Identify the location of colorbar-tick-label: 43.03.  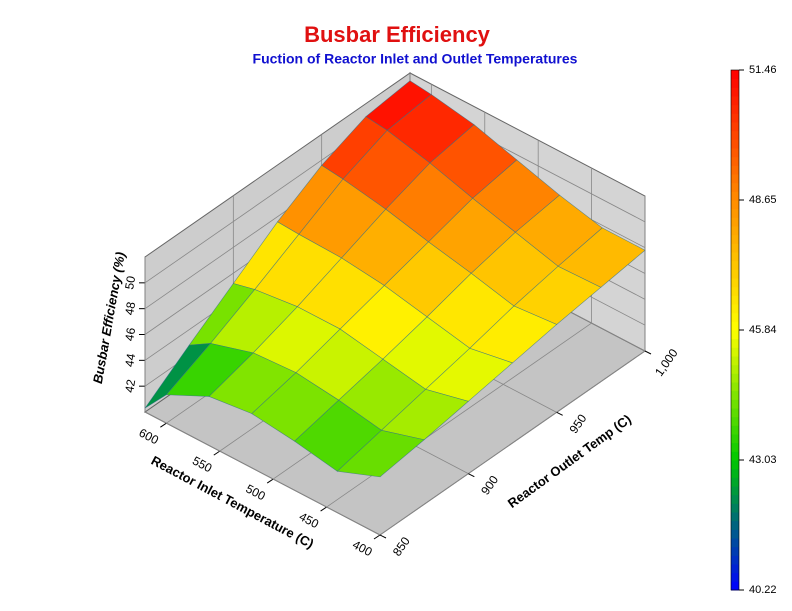
(763, 460).